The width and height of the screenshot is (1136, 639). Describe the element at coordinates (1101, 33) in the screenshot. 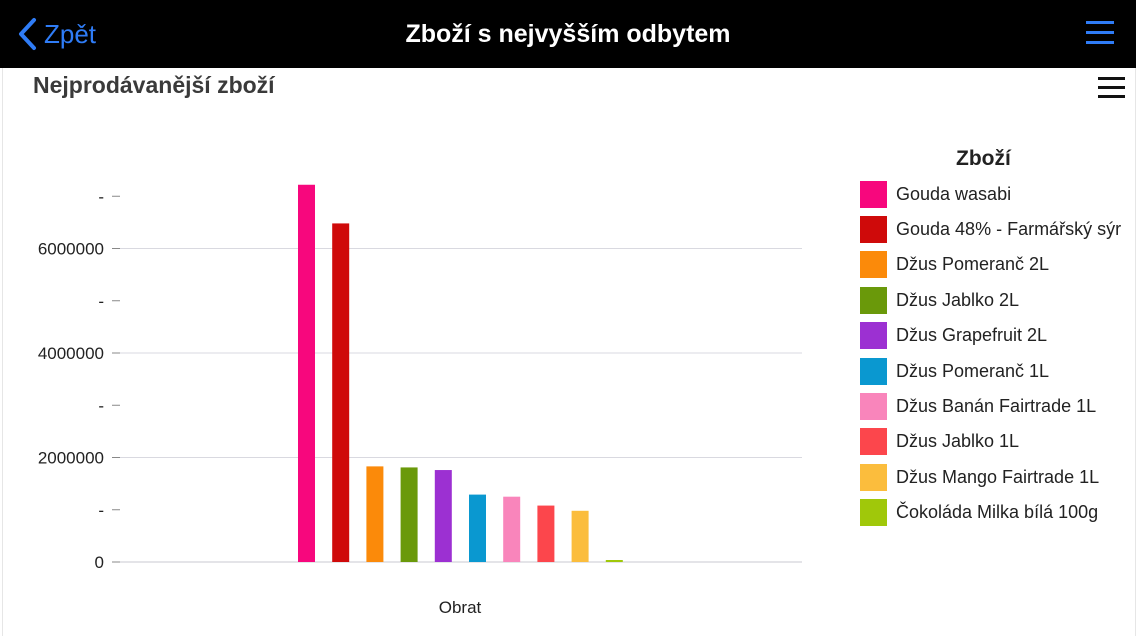

I see `nav-menu-button` at that location.